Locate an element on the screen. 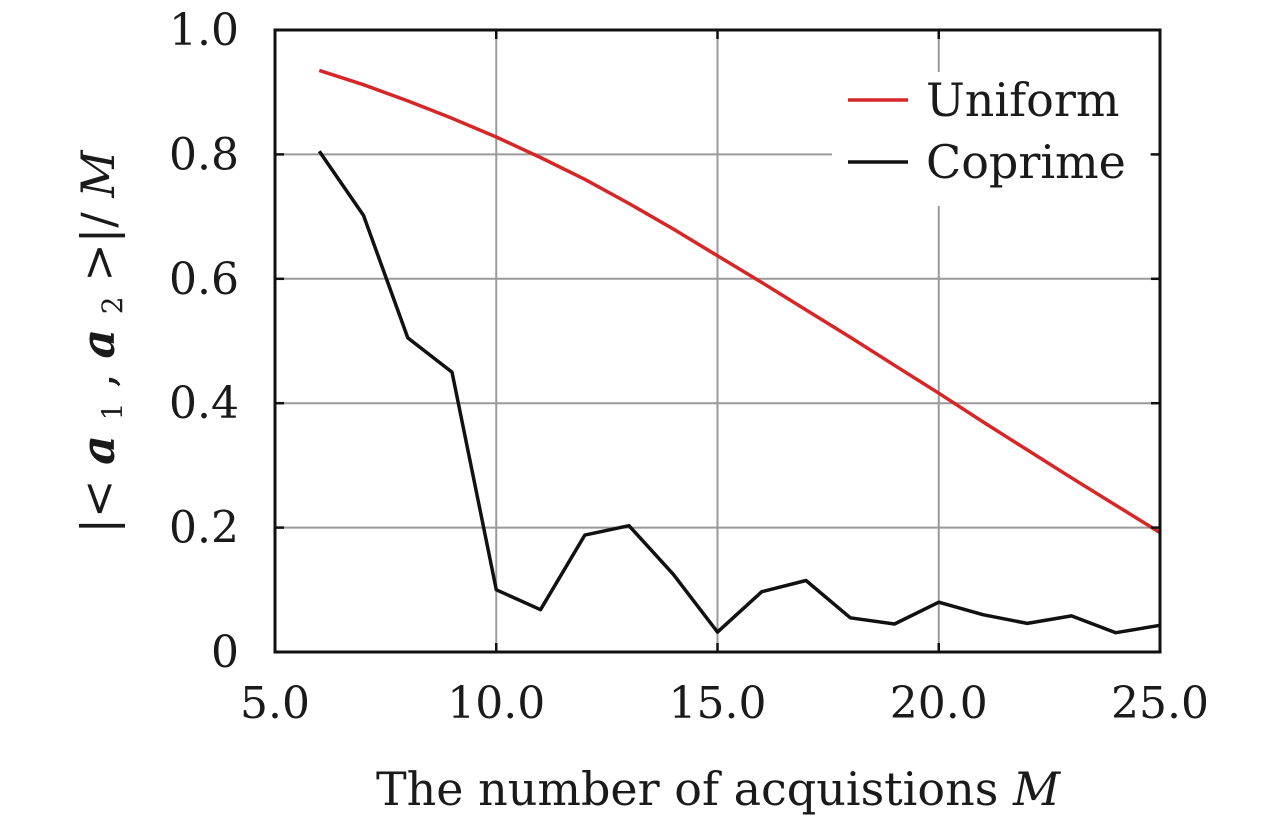  y-label-var1: a is located at coordinates (98, 450).